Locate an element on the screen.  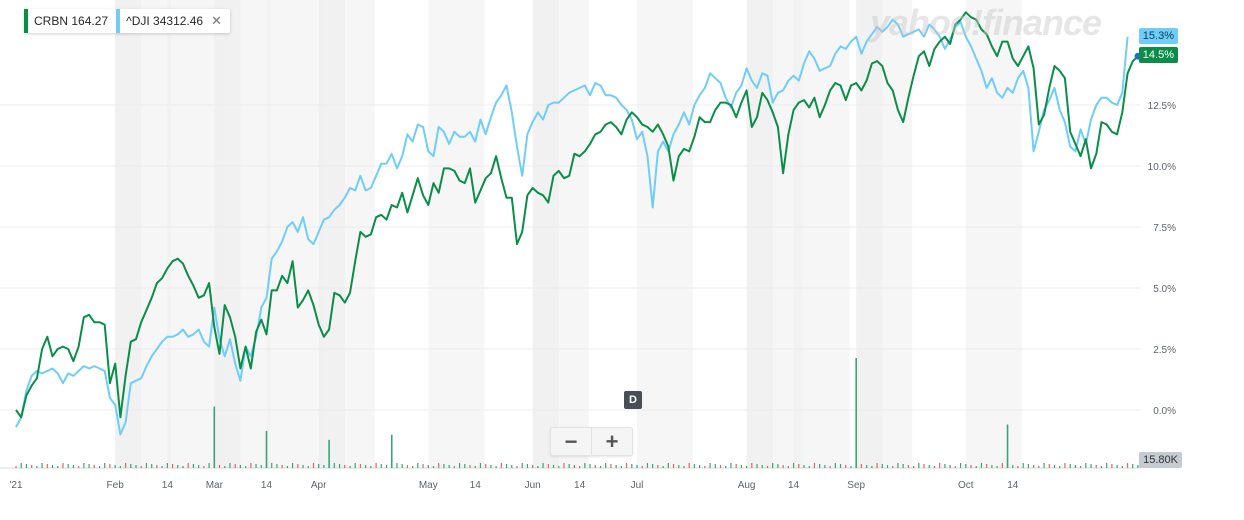
volume-max-tag: 15.80K is located at coordinates (1160, 460).